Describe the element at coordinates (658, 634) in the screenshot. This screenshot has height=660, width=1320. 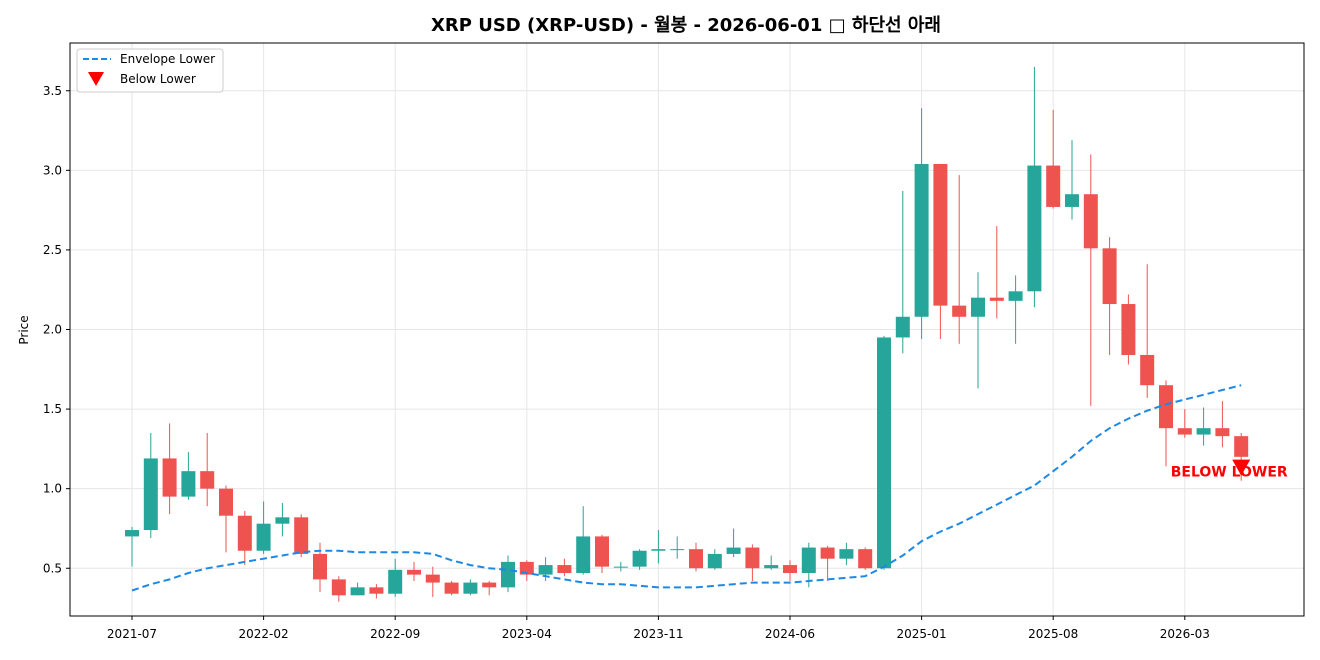
I see `x-tick-label: 2023-11` at that location.